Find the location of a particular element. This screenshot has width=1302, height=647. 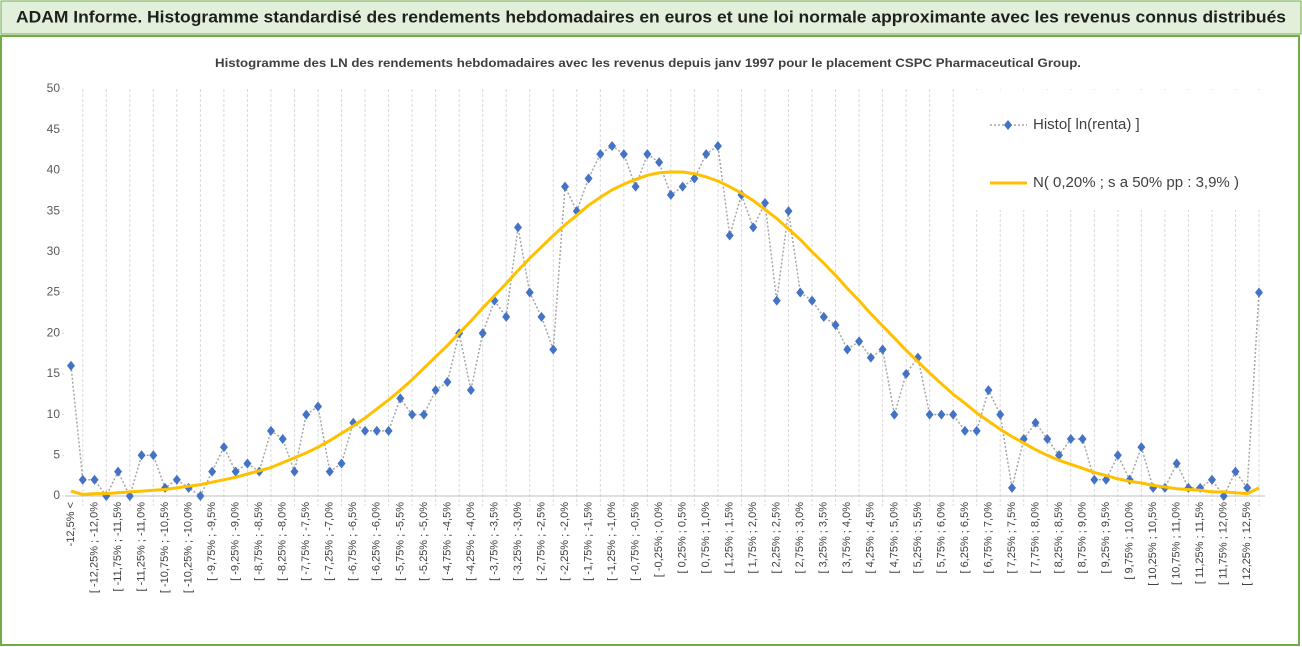

x-tick-label: [ 3,25% ; 3,5% is located at coordinates (824, 538).